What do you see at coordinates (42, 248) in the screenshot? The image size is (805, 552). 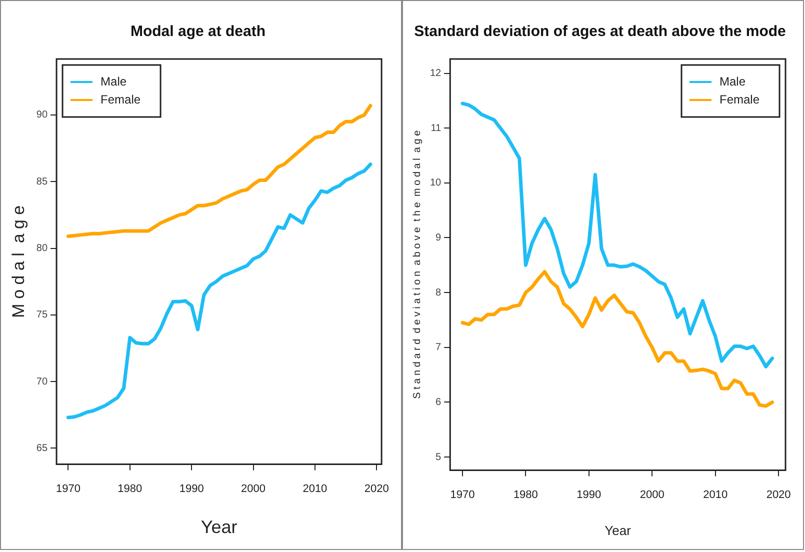 I see `y-tick-label: 80` at bounding box center [42, 248].